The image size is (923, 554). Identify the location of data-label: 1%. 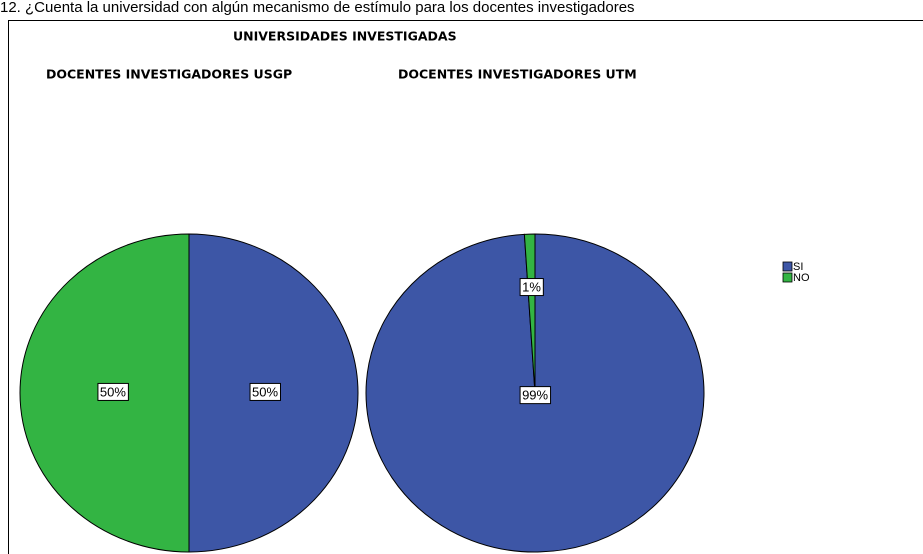
(531, 287).